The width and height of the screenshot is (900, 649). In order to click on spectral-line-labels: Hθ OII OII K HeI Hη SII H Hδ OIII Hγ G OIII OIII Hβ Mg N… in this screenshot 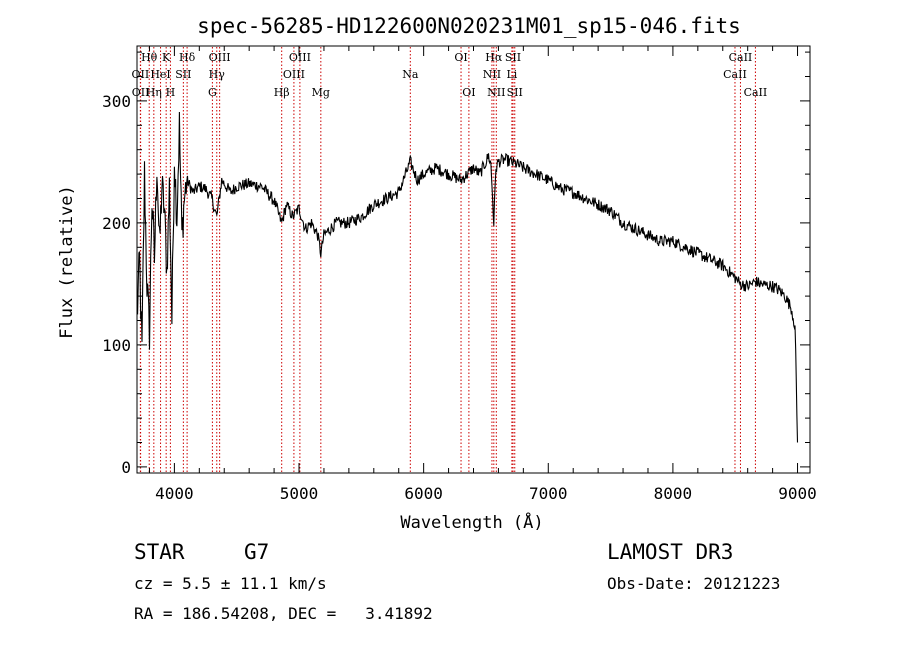, I will do `click(450, 75)`.